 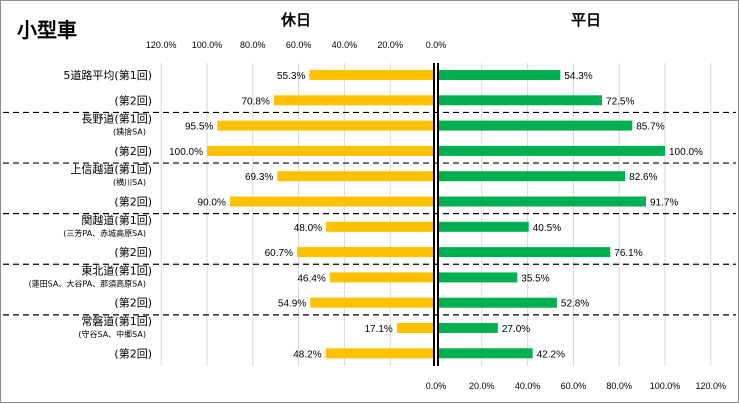 I want to click on holiday-value-label: 69.3%, so click(x=259, y=177).